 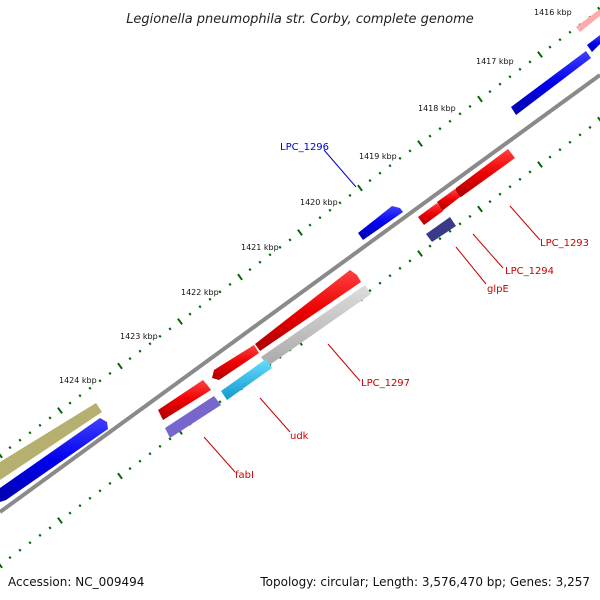 What do you see at coordinates (378, 156) in the screenshot?
I see `tick-label: 1419 kbp` at bounding box center [378, 156].